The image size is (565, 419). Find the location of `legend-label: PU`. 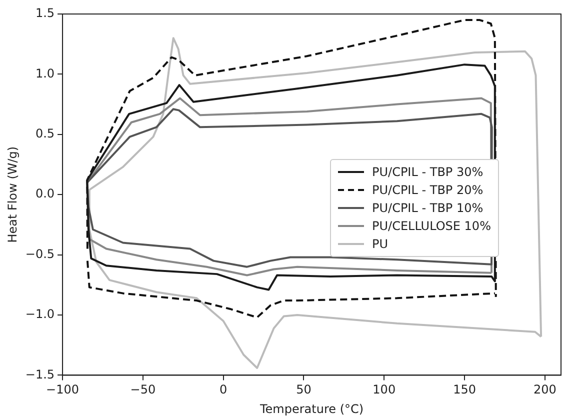

legend-label: PU is located at coordinates (380, 243).